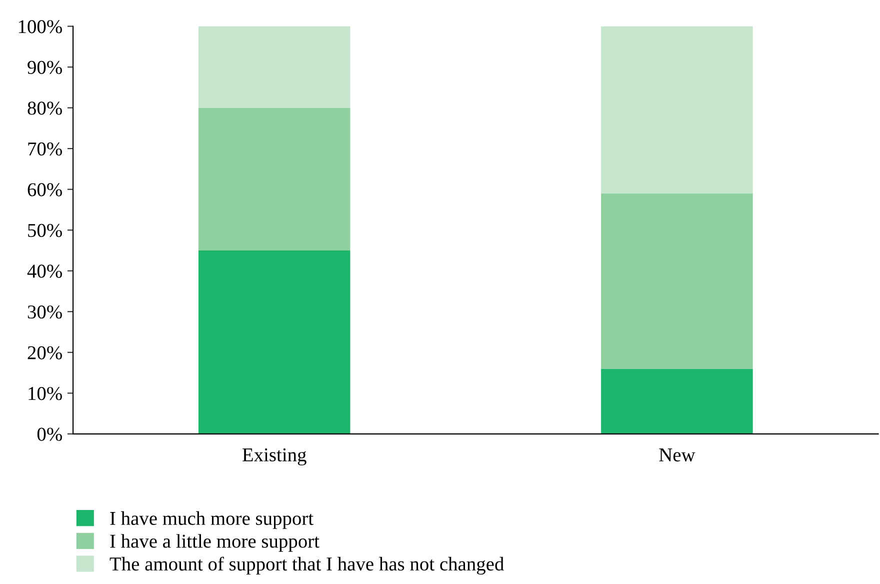 The image size is (880, 584). I want to click on y-tick-label: 20%, so click(45, 353).